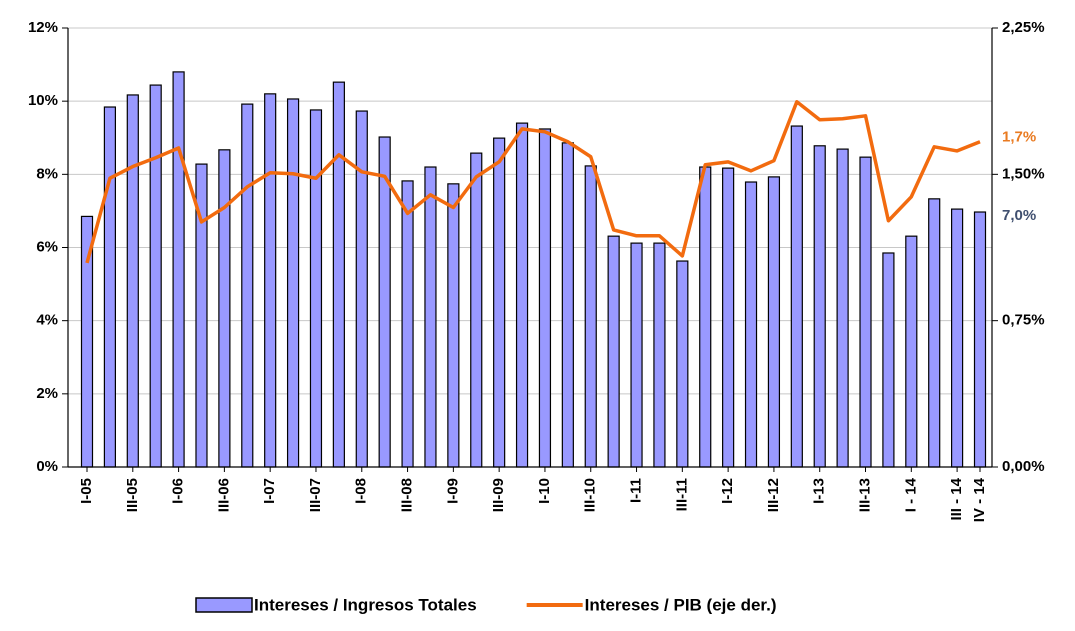  I want to click on x-tick-label: III-12, so click(773, 495).